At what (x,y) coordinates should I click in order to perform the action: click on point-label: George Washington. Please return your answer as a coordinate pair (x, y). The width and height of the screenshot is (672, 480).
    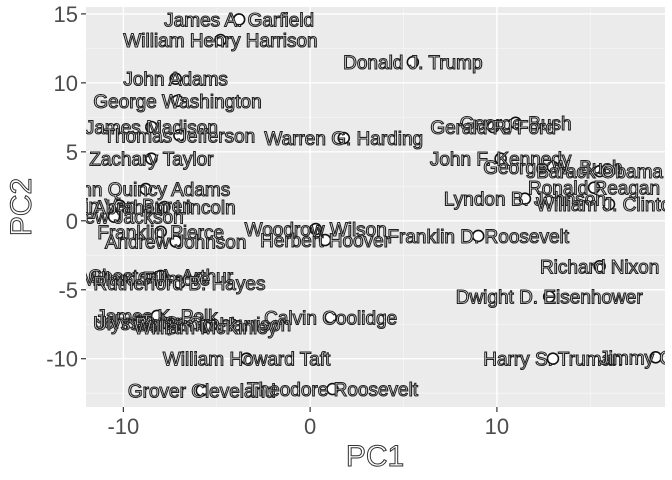
    Looking at the image, I should click on (177, 102).